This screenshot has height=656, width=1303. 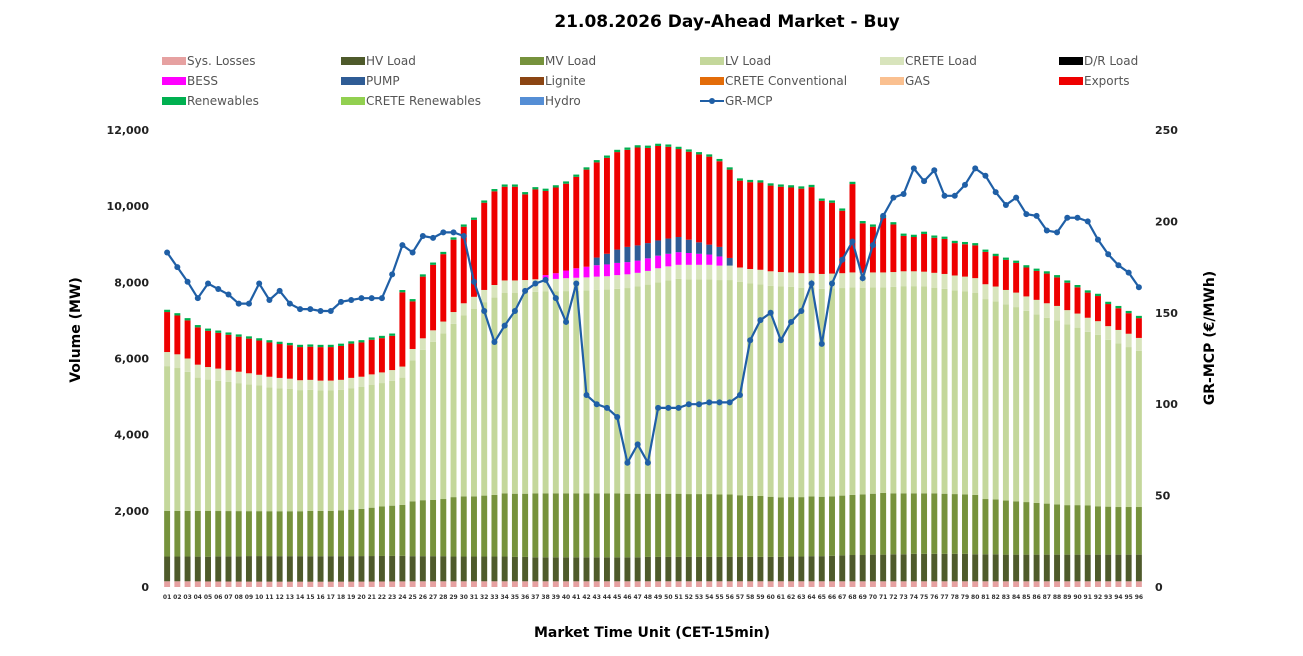 What do you see at coordinates (658, 248) in the screenshot?
I see `bar-pump` at bounding box center [658, 248].